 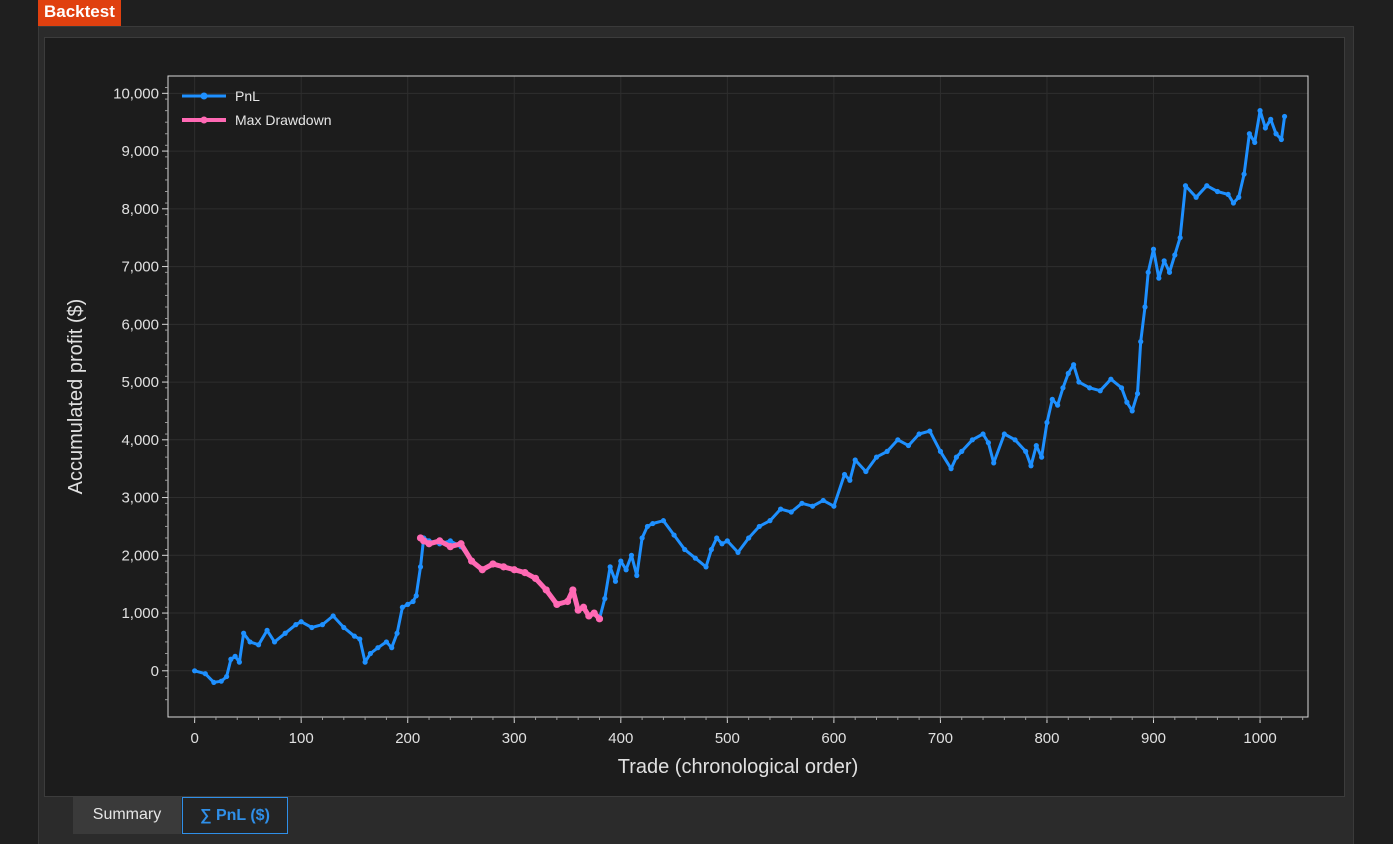 I want to click on y-tick-label: 4,000, so click(x=140, y=440).